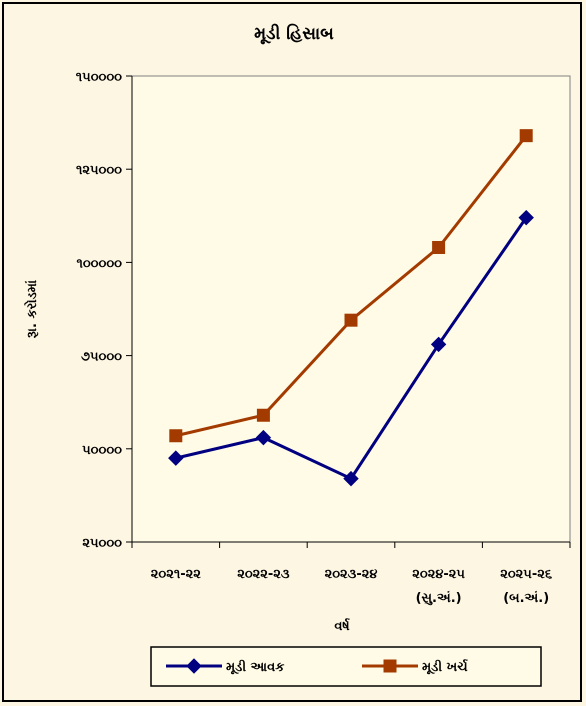 Image resolution: width=586 pixels, height=706 pixels. What do you see at coordinates (99, 77) in the screenshot?
I see `y-tick-label: ૧૫૦૦૦૦` at bounding box center [99, 77].